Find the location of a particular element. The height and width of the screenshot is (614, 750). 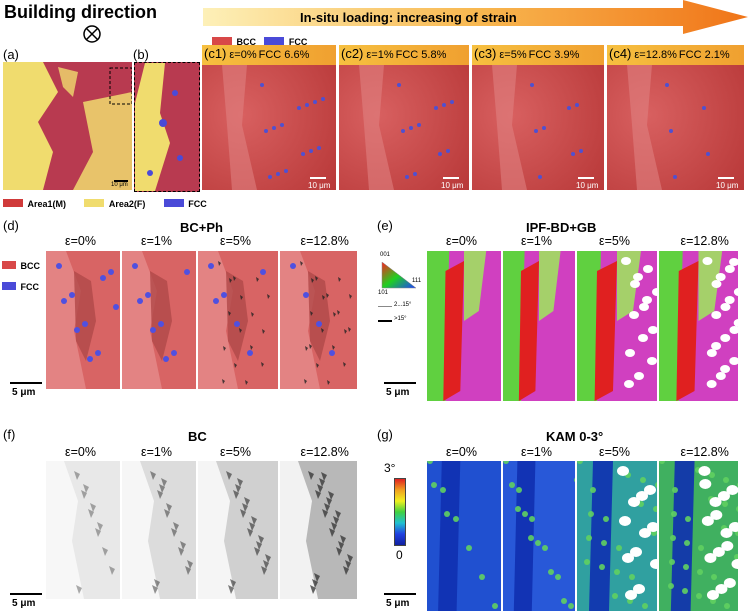

g-strain-0: ε=0% is located at coordinates (461, 452).